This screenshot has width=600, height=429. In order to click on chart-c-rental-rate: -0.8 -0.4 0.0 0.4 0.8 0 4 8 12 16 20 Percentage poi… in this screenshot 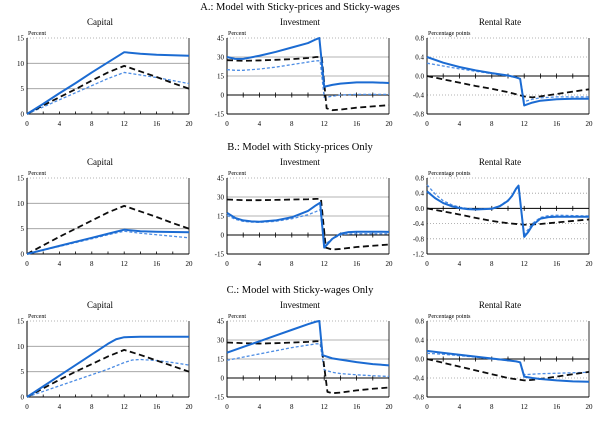, I will do `click(503, 362)`.